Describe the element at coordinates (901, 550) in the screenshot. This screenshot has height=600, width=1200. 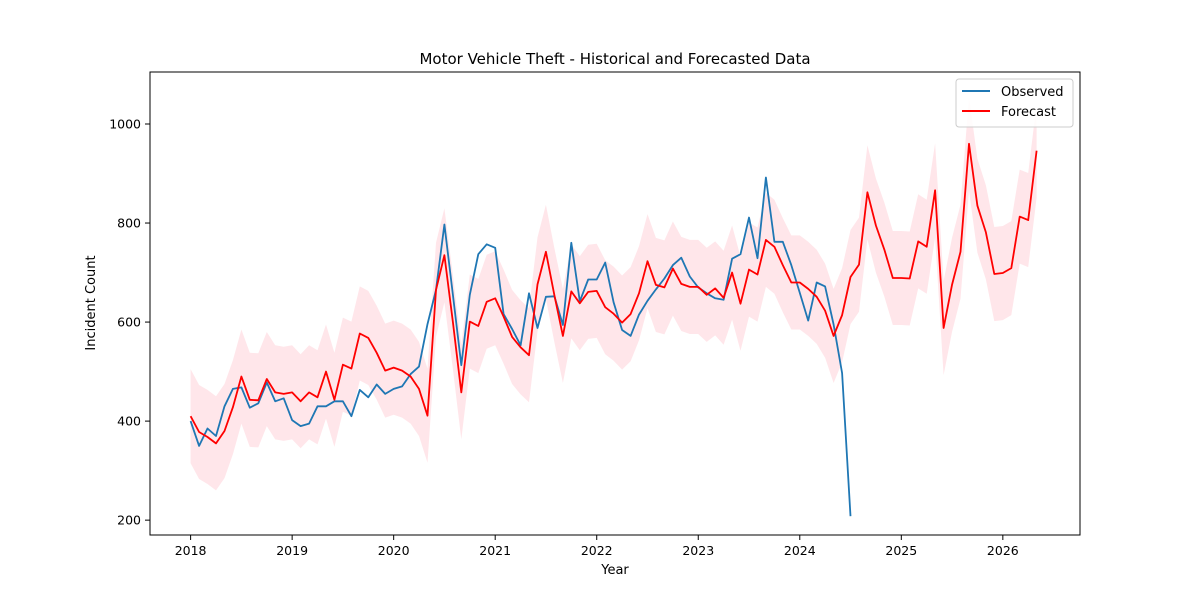
I see `x-tick-label: 2025` at that location.